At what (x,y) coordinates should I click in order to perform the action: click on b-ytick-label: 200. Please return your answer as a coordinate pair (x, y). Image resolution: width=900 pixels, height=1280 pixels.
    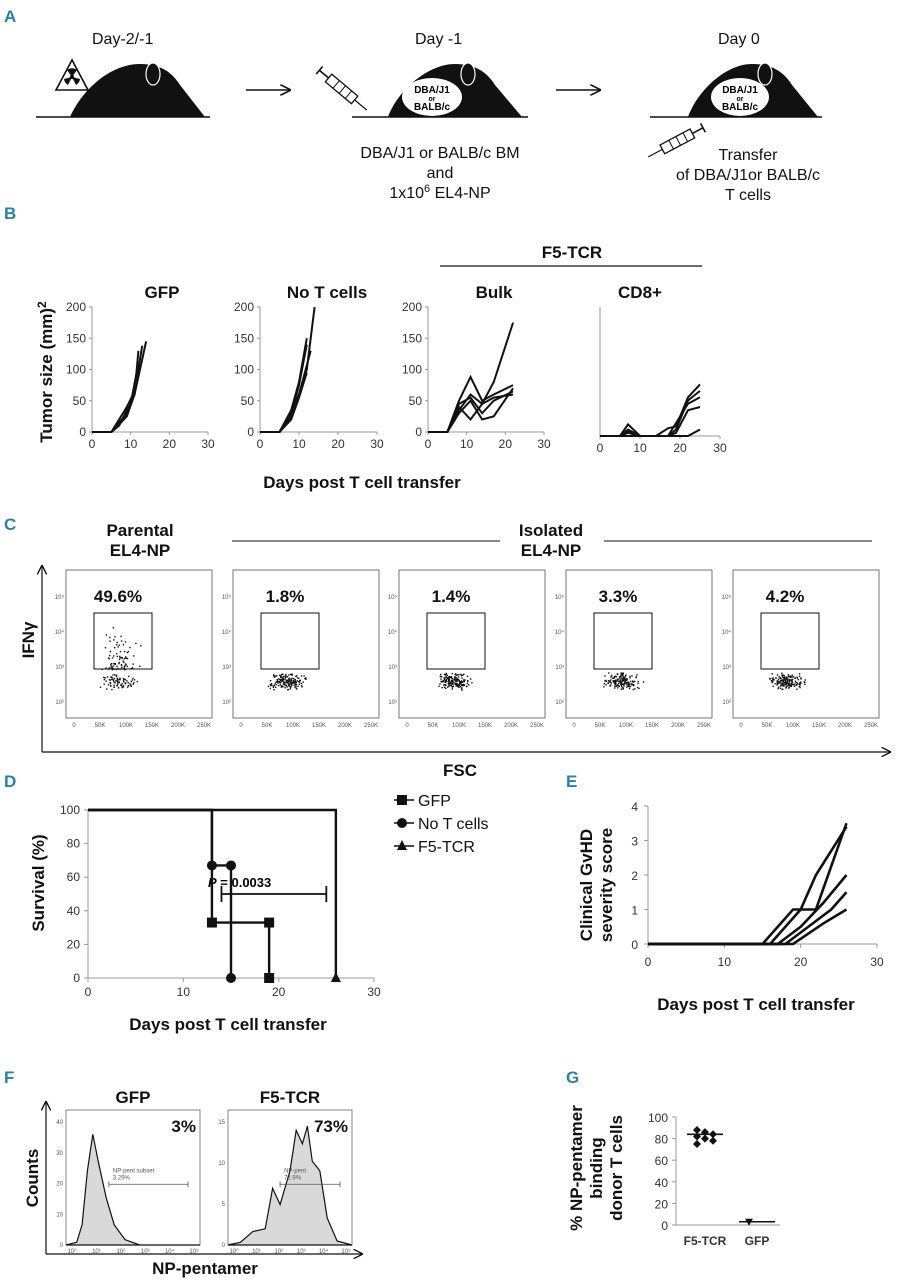
    Looking at the image, I should click on (76, 307).